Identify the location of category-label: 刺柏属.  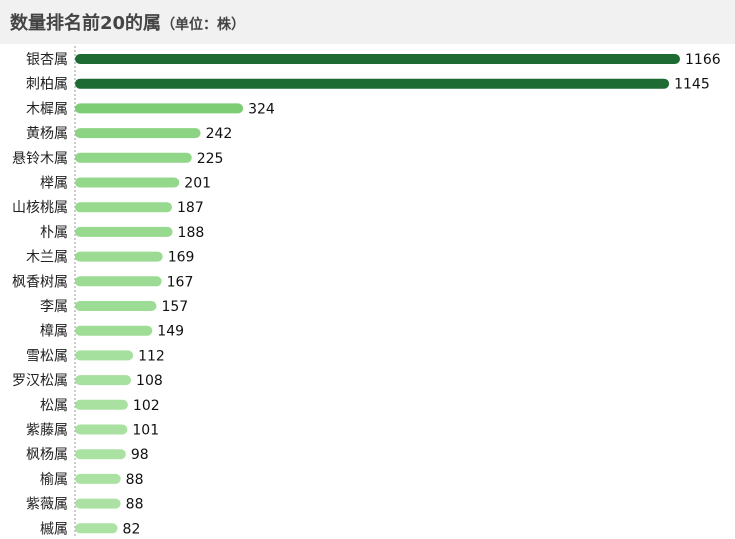
(47, 85).